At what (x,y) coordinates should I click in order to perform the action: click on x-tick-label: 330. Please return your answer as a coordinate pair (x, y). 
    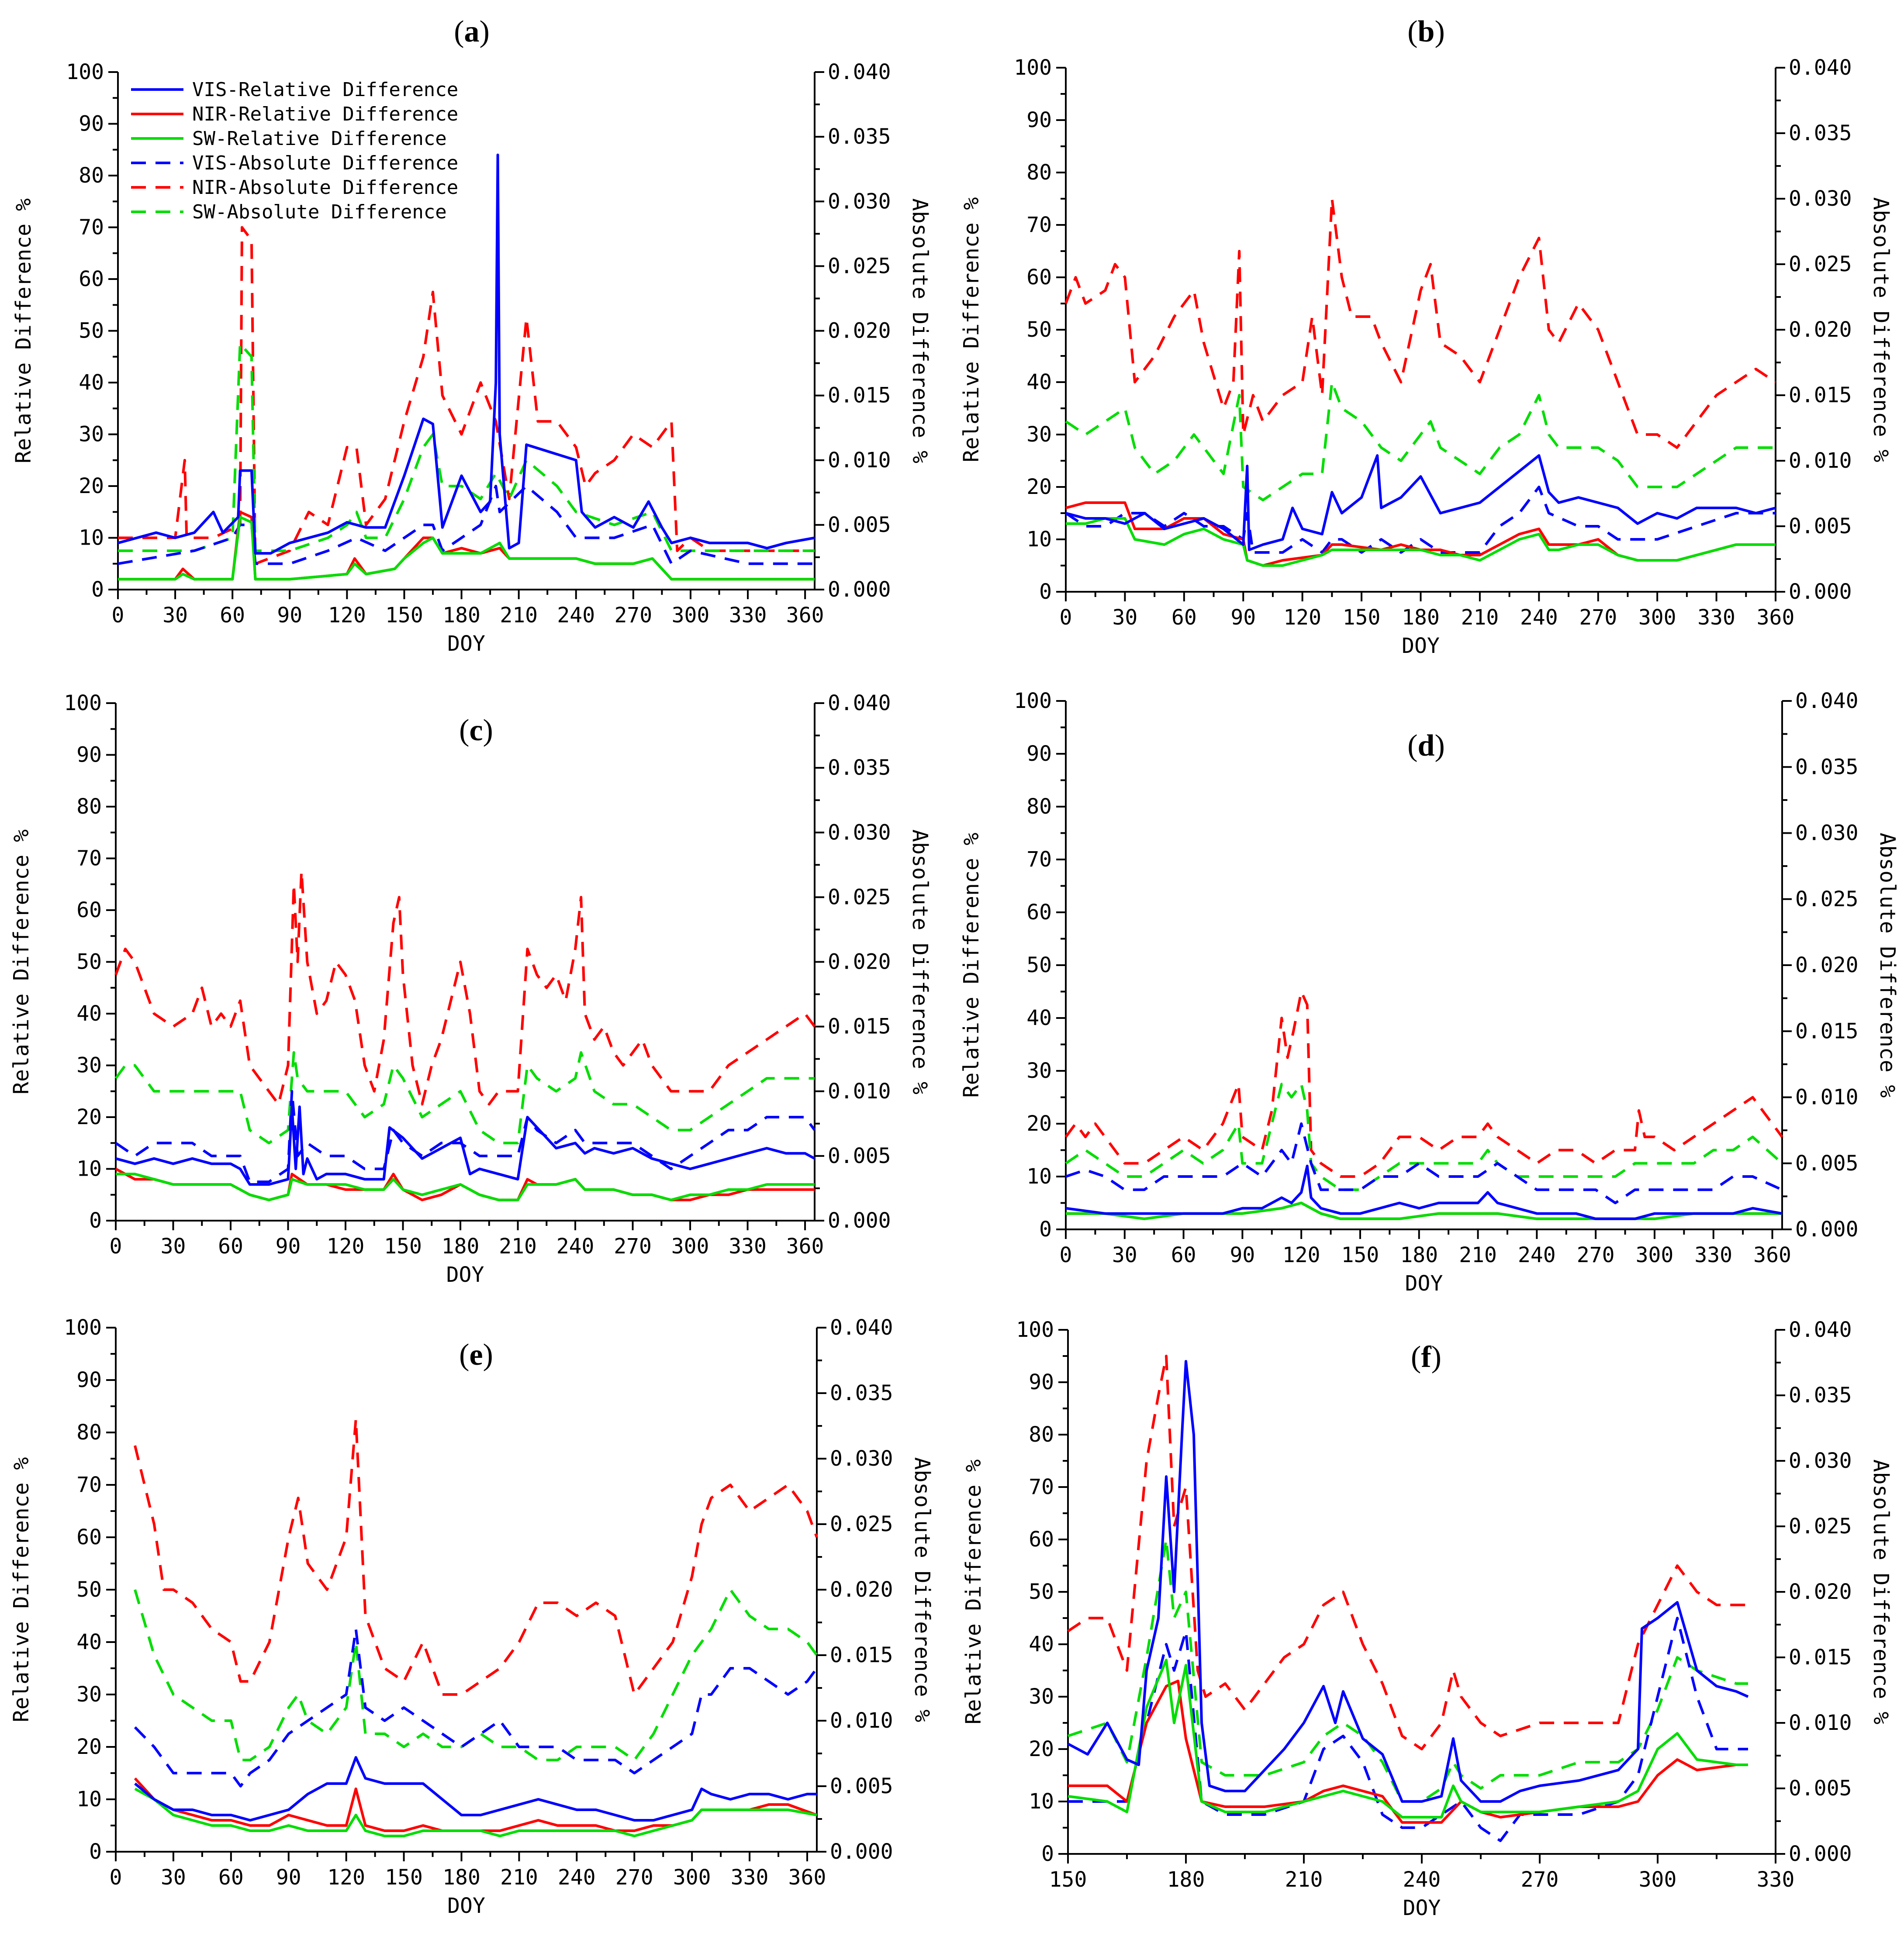
    Looking at the image, I should click on (1713, 1255).